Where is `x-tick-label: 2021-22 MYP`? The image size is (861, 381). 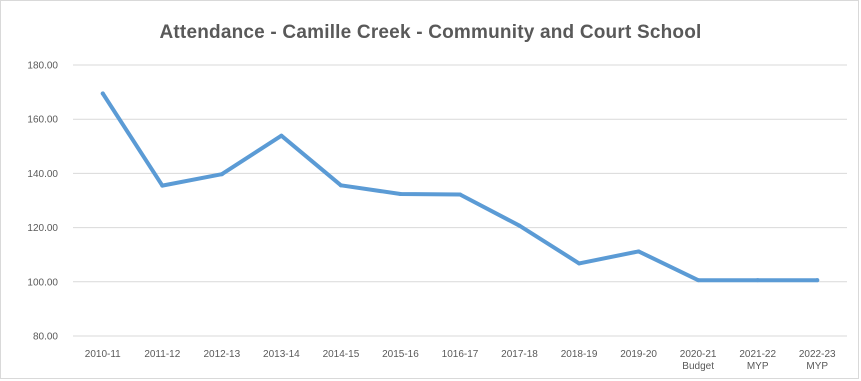
x-tick-label: 2021-22 MYP is located at coordinates (757, 360).